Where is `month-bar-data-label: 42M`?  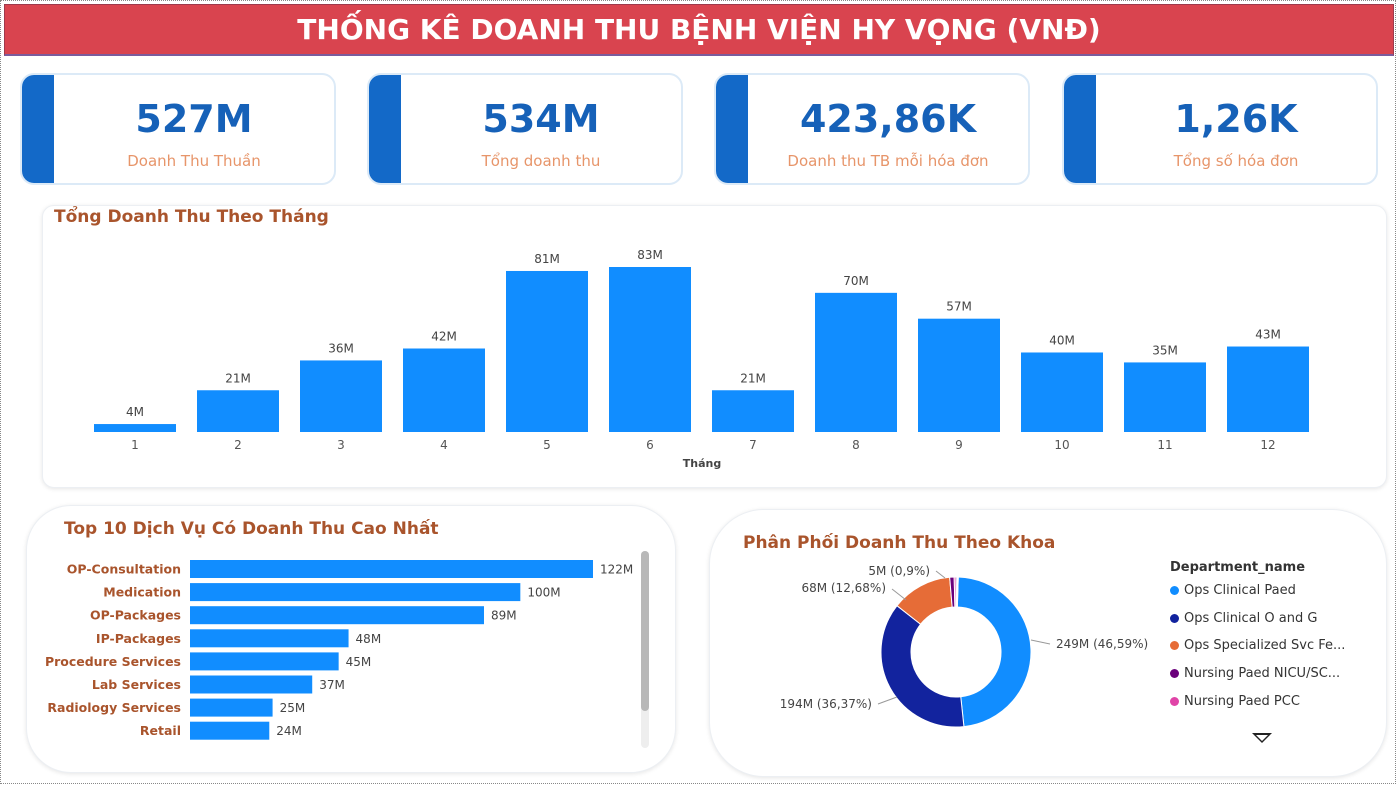
month-bar-data-label: 42M is located at coordinates (444, 337).